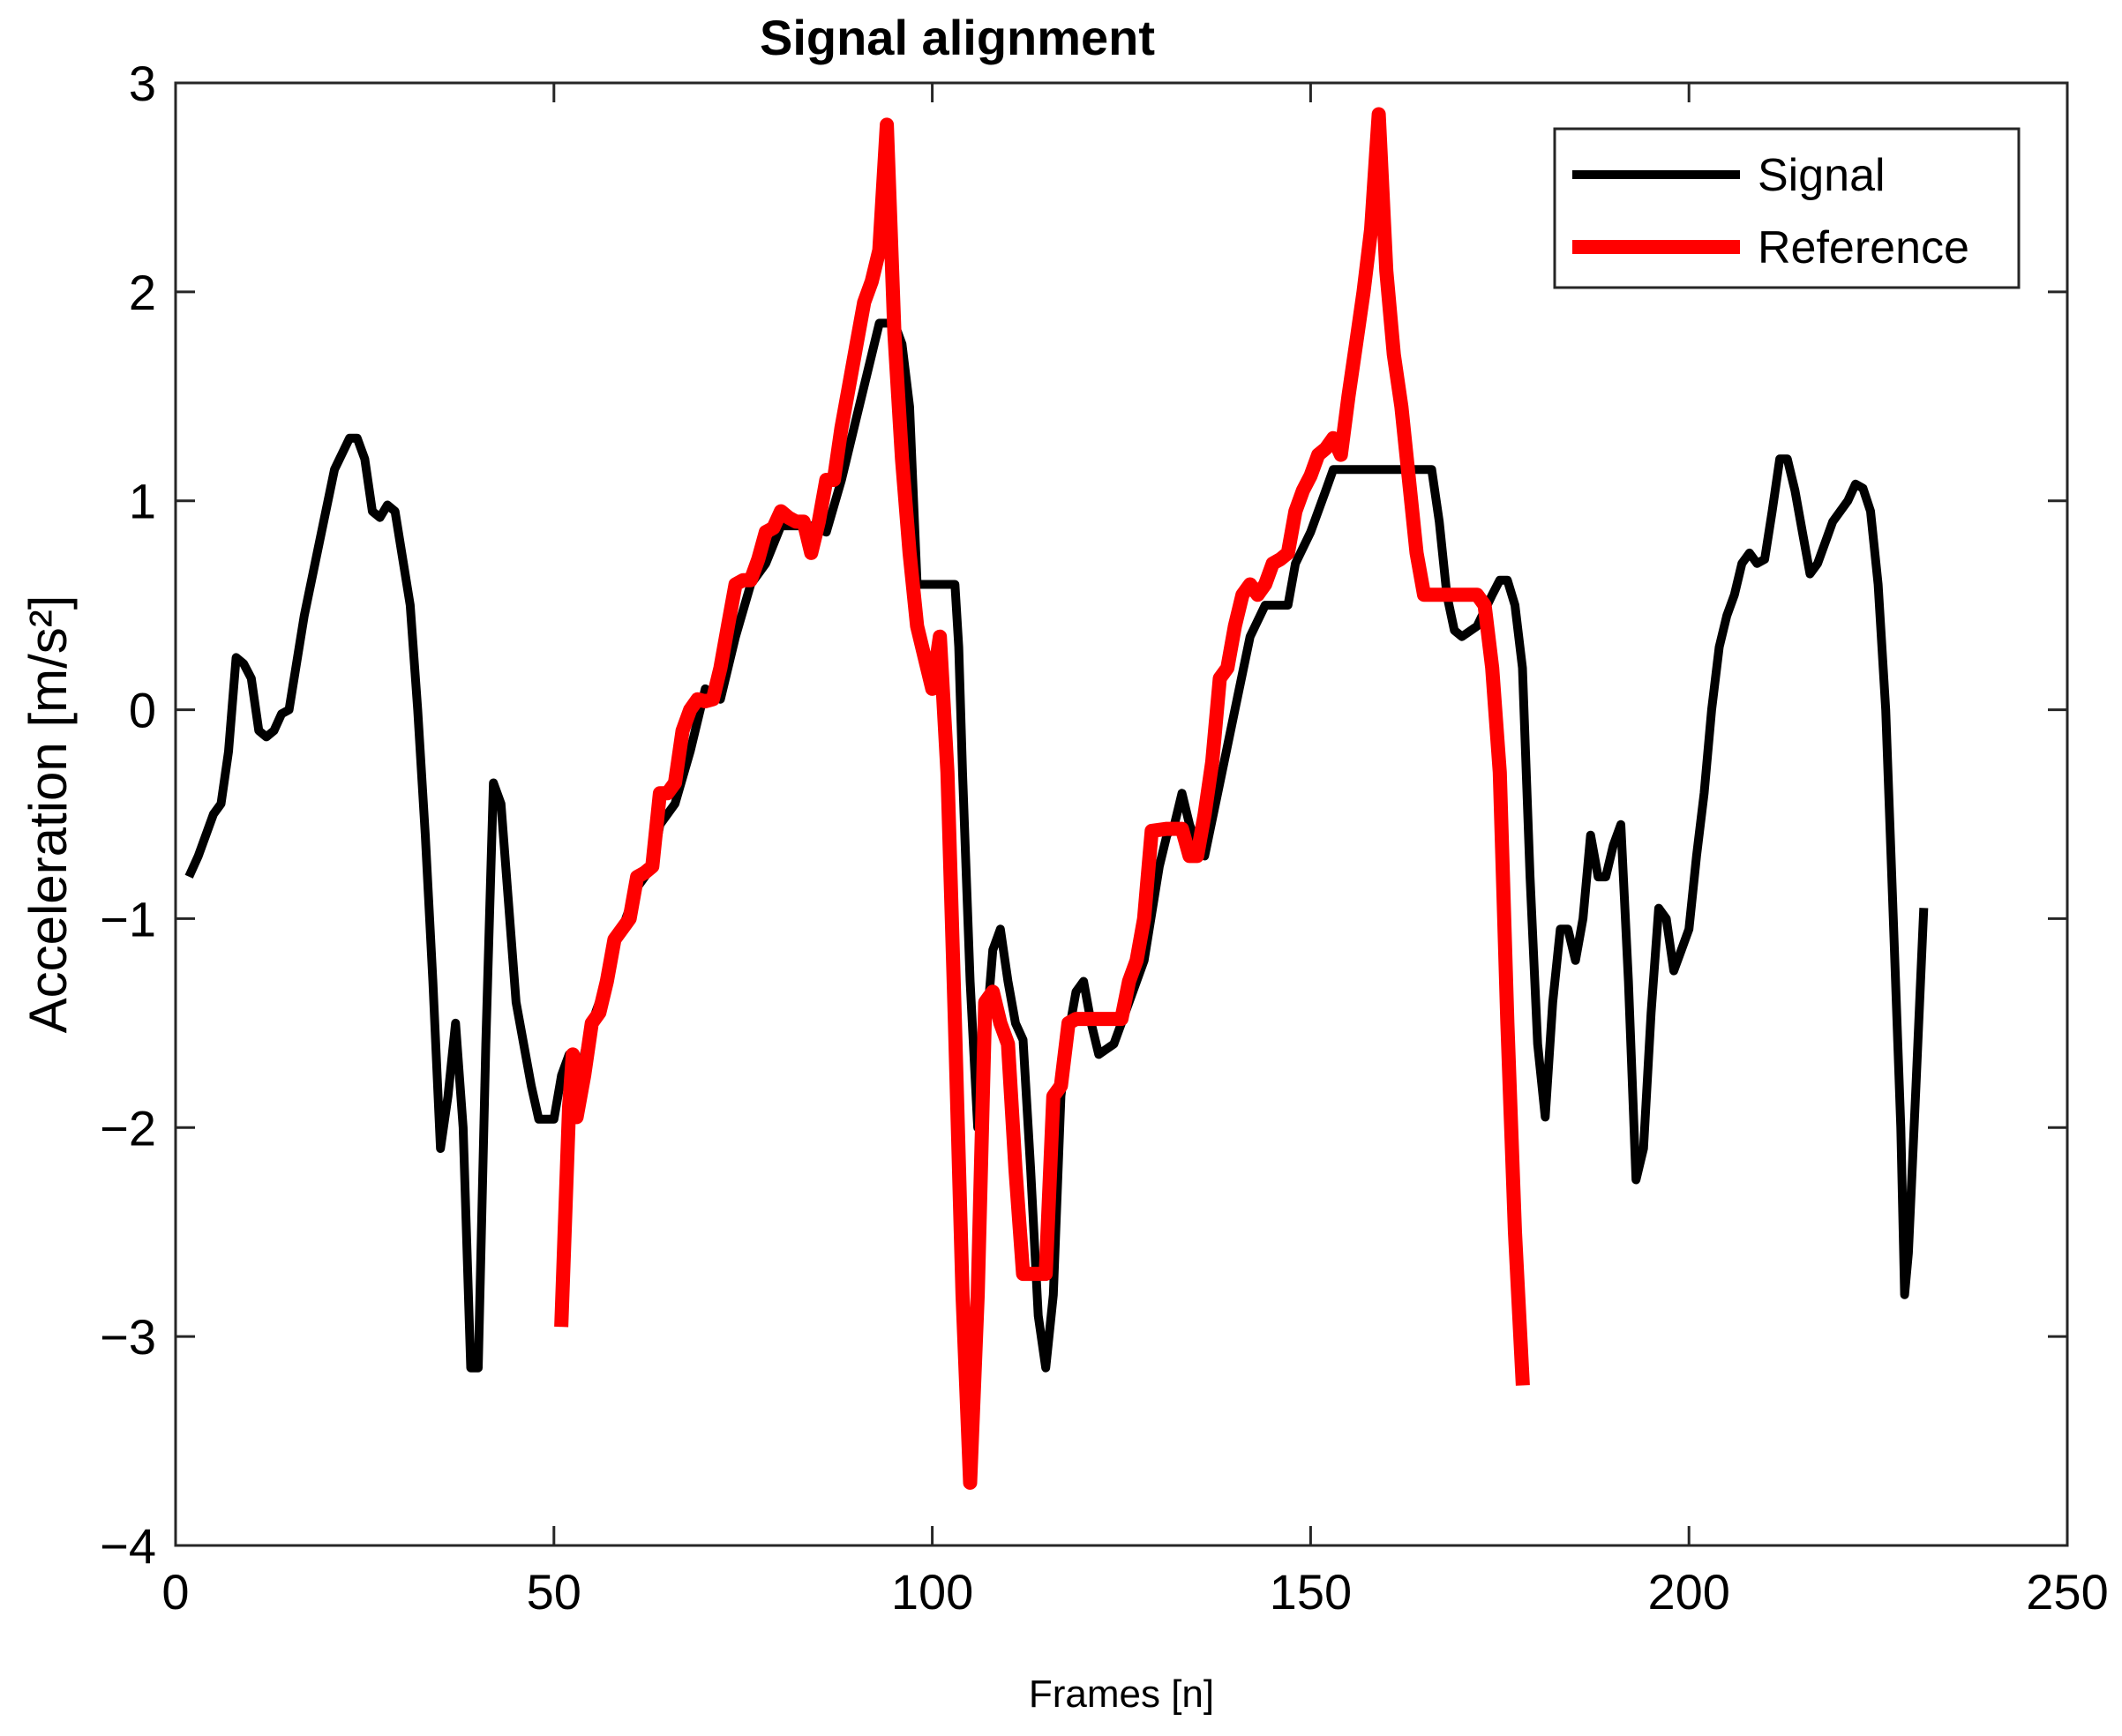 The image size is (2122, 1736). Describe the element at coordinates (142, 501) in the screenshot. I see `y-tick-label: 1` at that location.